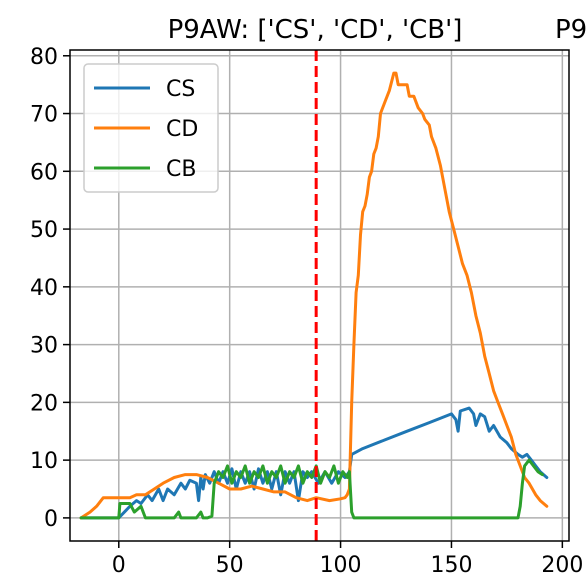  Describe the element at coordinates (562, 565) in the screenshot. I see `x-tick-label: 200` at that location.